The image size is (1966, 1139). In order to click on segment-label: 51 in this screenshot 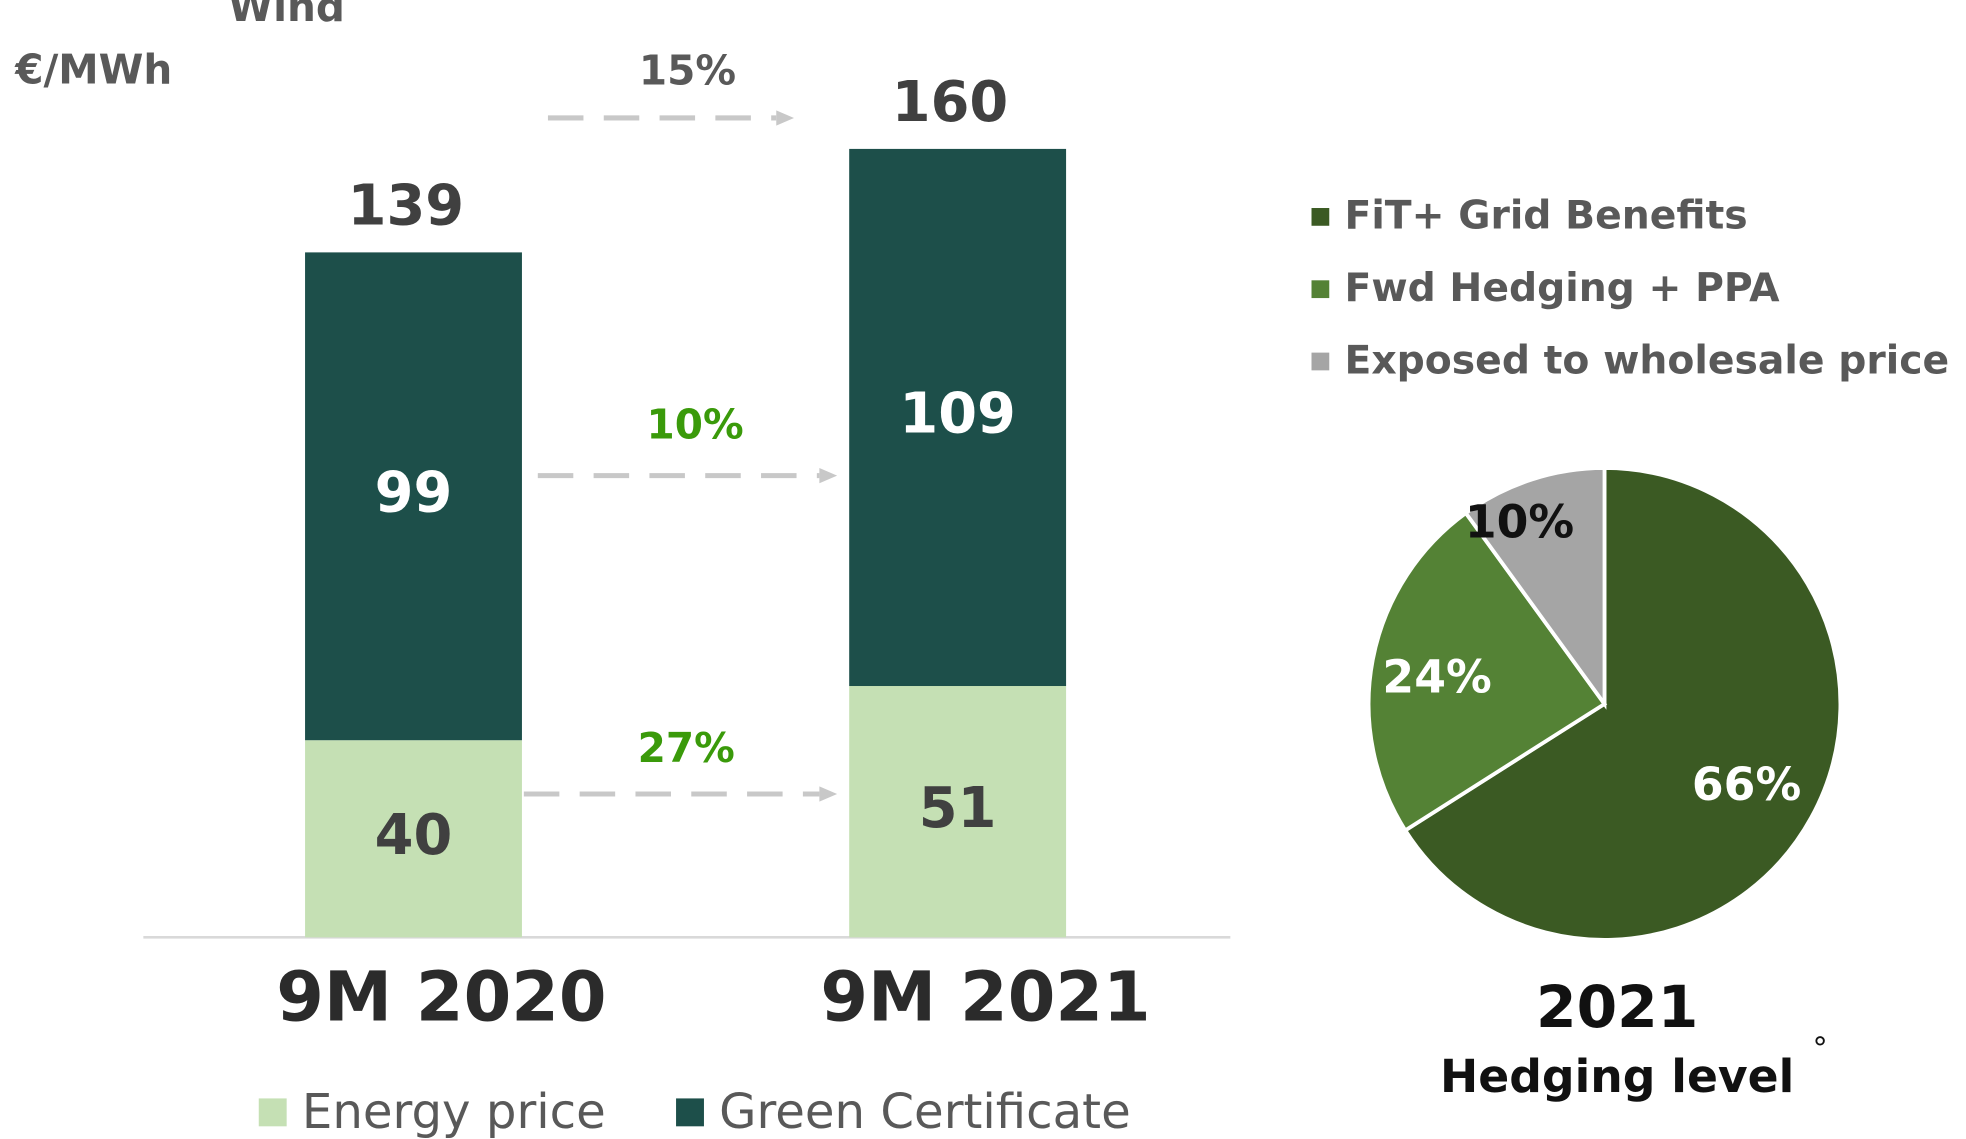, I will do `click(958, 808)`.